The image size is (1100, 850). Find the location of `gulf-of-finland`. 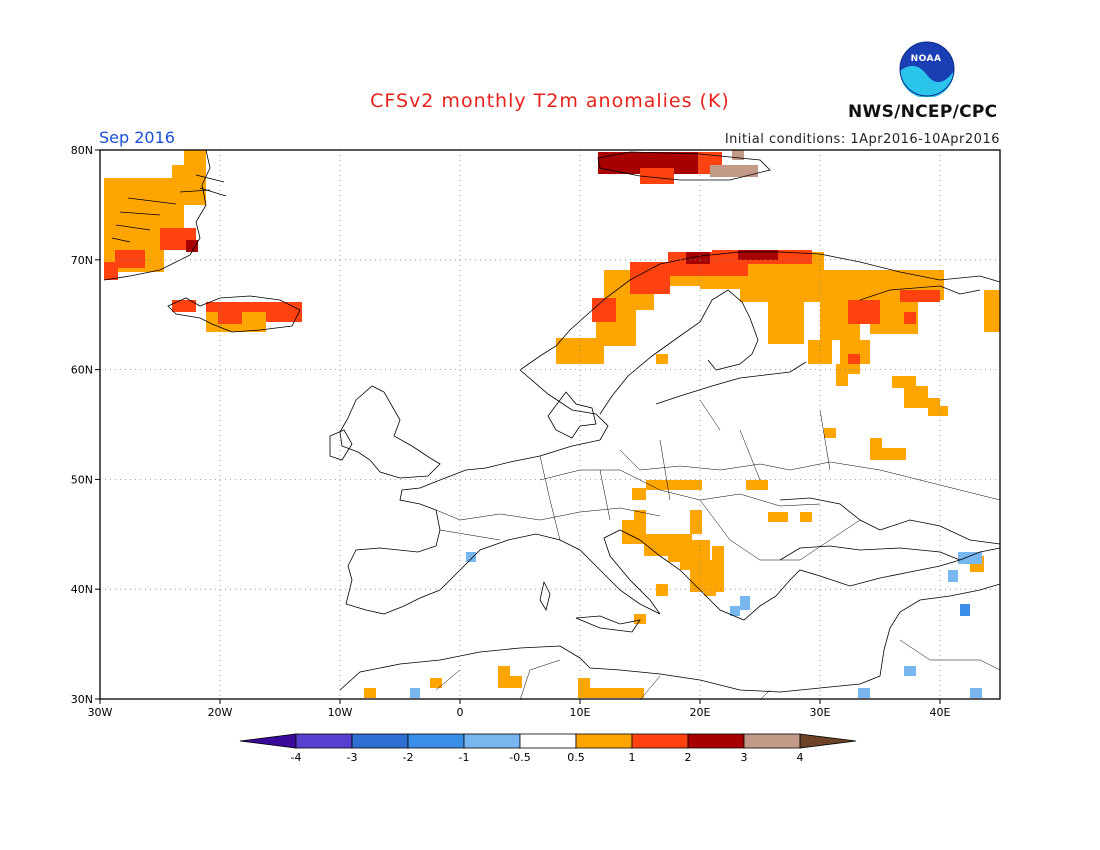

gulf-of-finland is located at coordinates (731, 383).